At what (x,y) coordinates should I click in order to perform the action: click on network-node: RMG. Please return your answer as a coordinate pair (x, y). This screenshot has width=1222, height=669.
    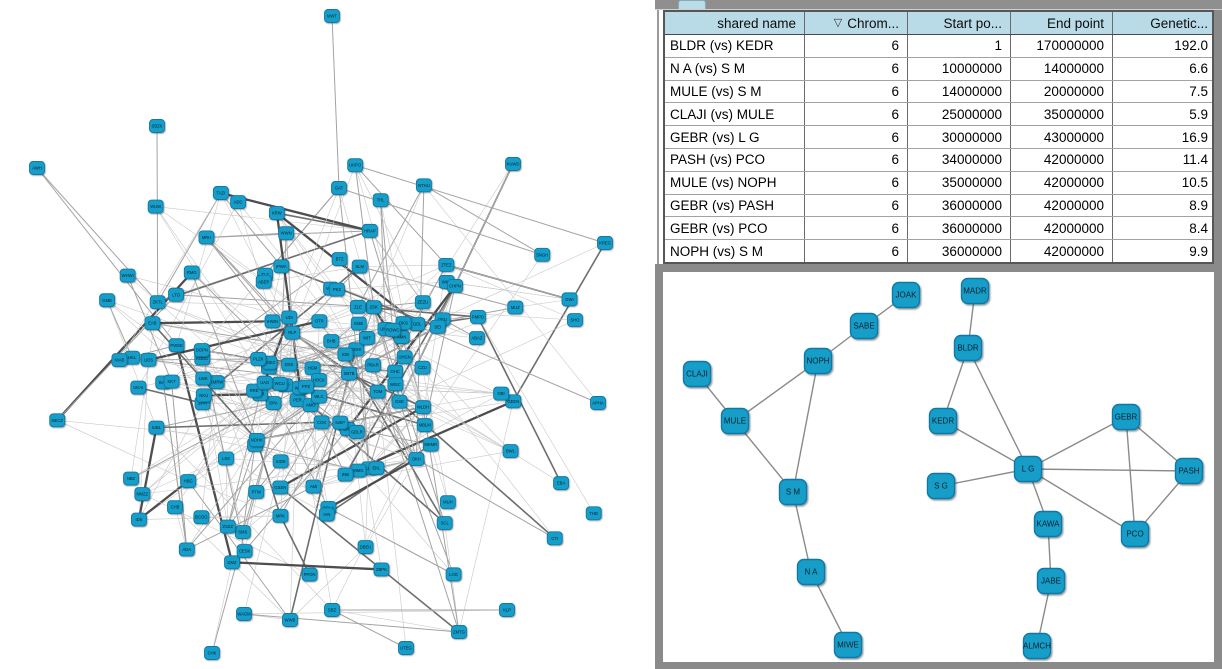
    Looking at the image, I should click on (191, 272).